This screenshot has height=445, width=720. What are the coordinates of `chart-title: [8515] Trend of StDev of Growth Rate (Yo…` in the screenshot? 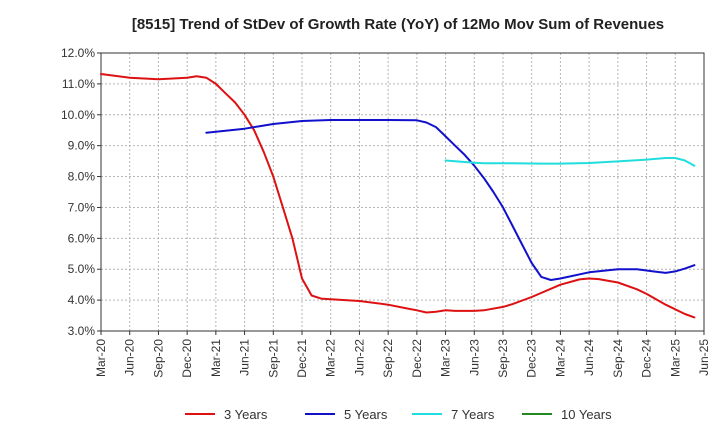 It's located at (398, 24).